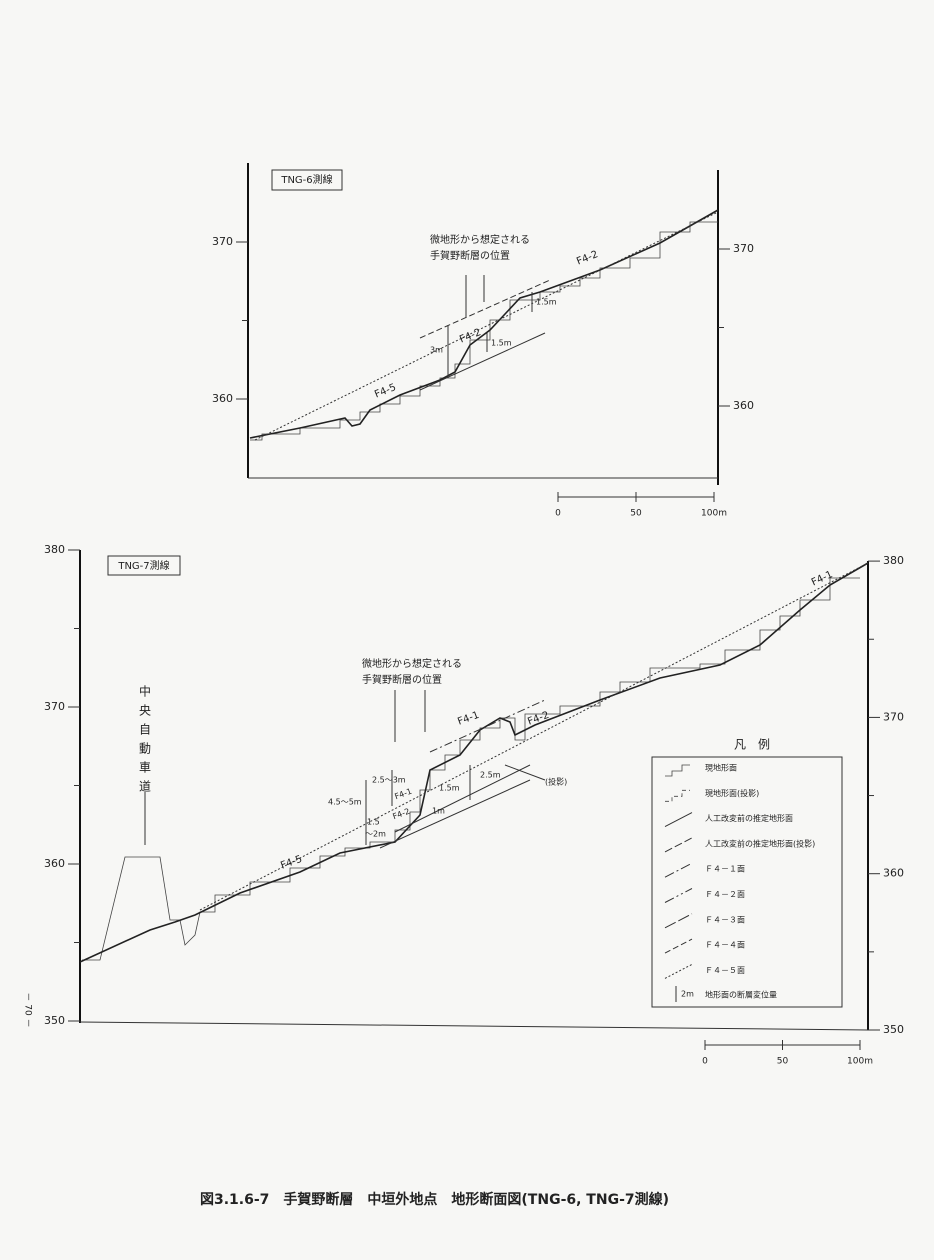 The height and width of the screenshot is (1260, 934). Describe the element at coordinates (721, 768) in the screenshot. I see `legend-item: 現地形面` at that location.